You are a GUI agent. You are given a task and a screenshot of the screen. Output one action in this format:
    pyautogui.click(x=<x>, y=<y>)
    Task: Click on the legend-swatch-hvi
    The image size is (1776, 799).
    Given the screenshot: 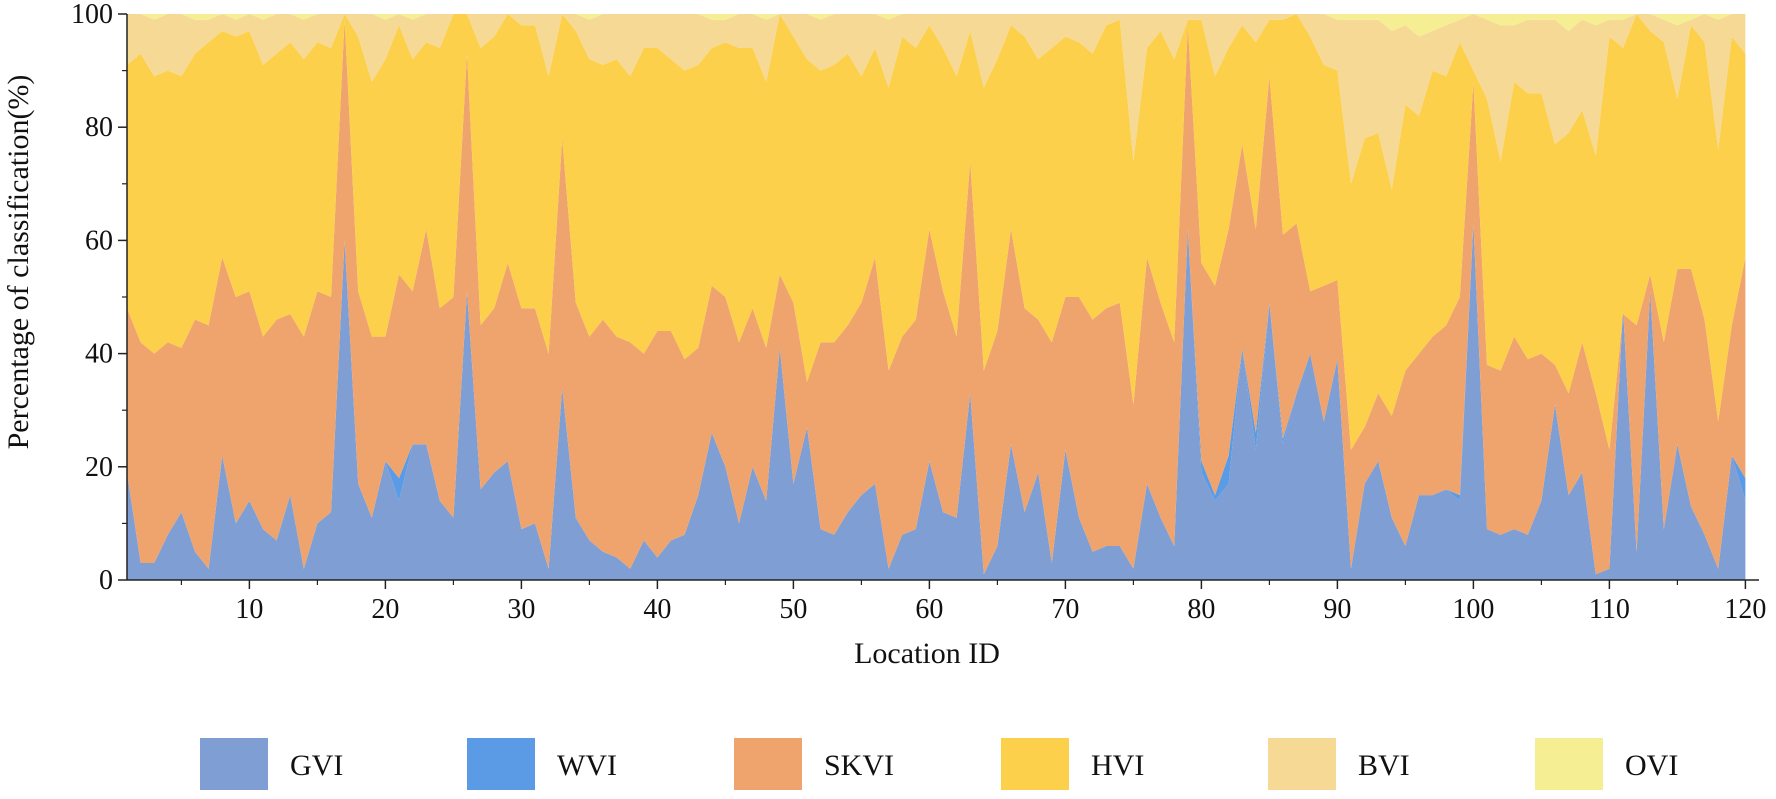 What is the action you would take?
    pyautogui.click(x=1035, y=764)
    